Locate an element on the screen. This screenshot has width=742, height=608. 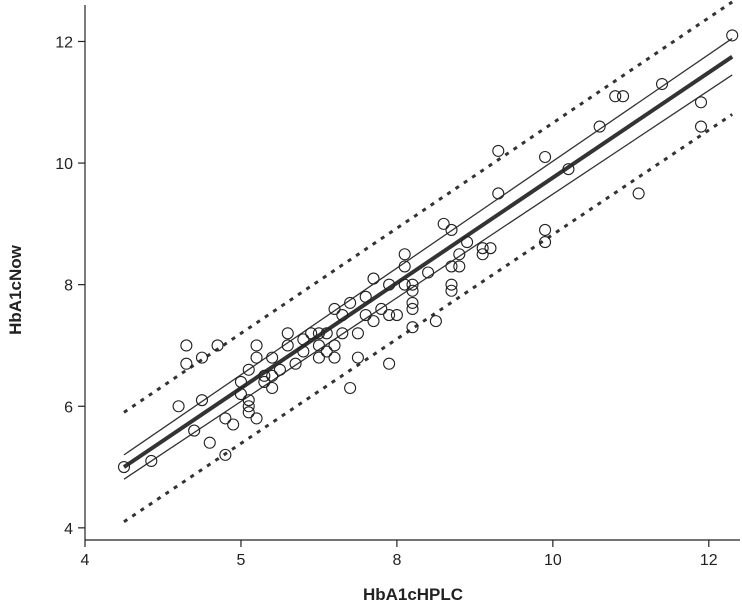
x-tick-label: 8 is located at coordinates (396, 560).